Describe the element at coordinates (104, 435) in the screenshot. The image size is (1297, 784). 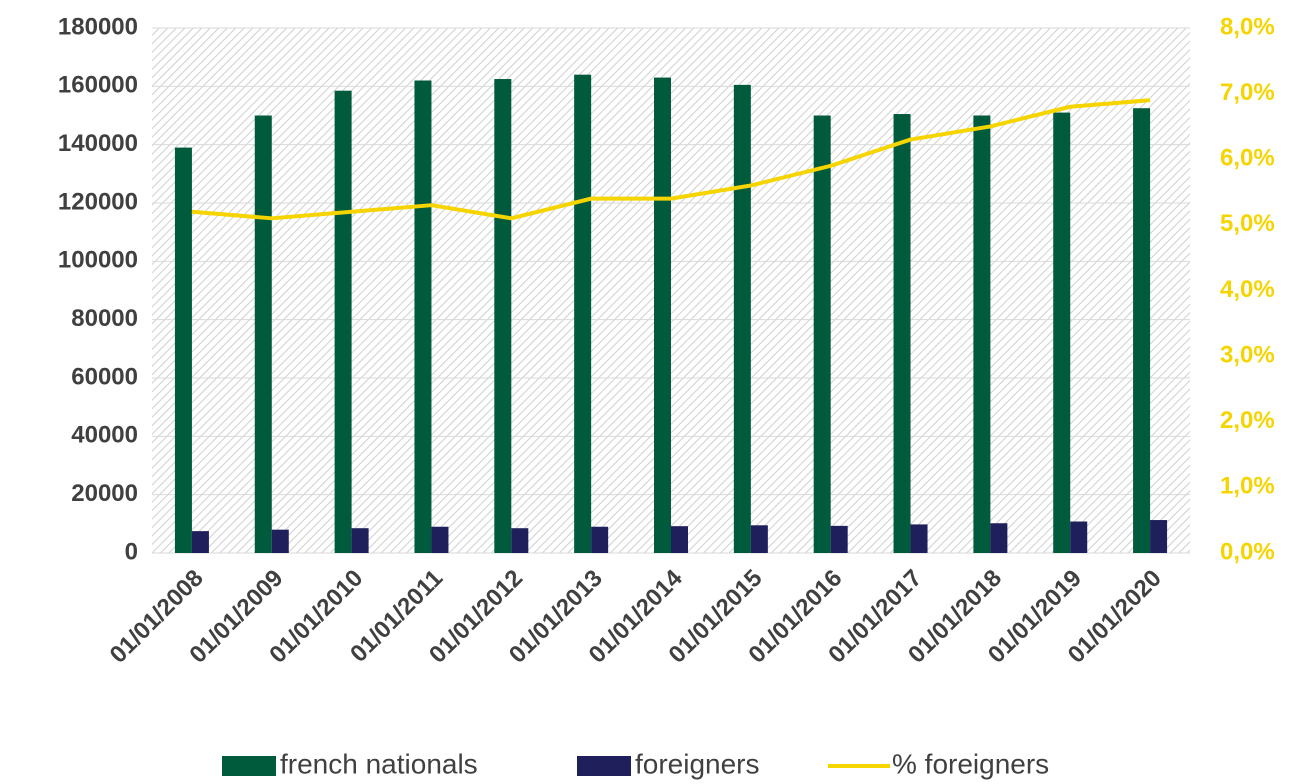
I see `y-tick-label: 40000` at that location.